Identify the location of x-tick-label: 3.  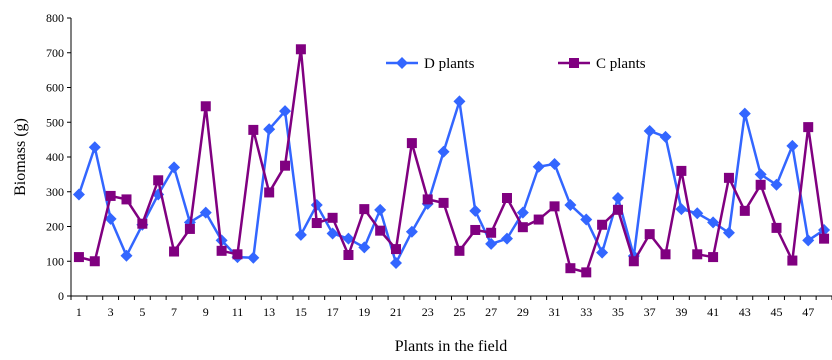
(111, 312).